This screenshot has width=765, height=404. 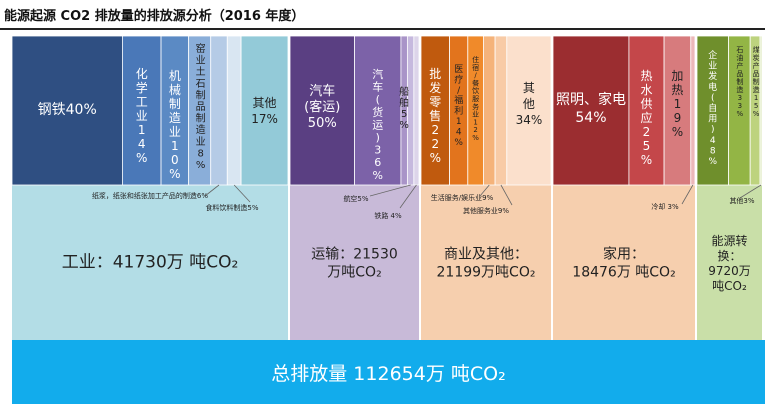 I want to click on subcategory-label: 煤炭产品制造 1 5%, so click(x=756, y=81).